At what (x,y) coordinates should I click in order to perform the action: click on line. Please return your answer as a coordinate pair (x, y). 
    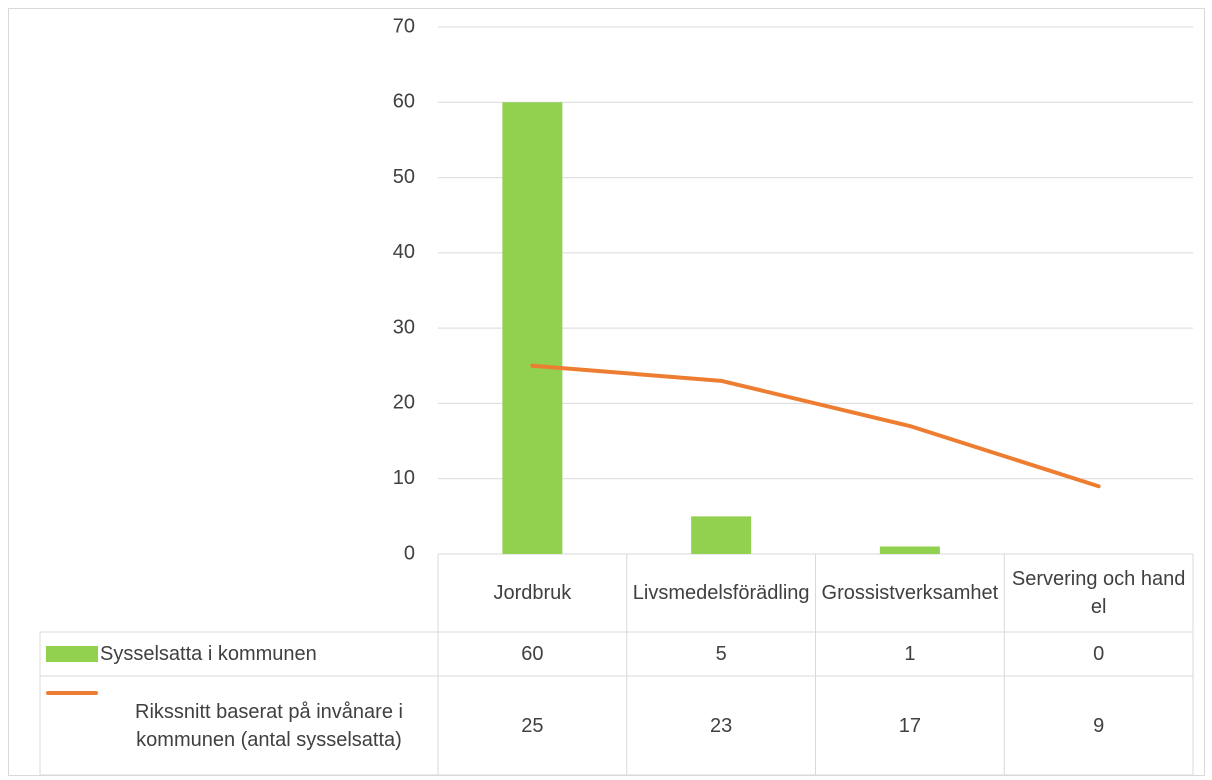
    Looking at the image, I should click on (815, 426).